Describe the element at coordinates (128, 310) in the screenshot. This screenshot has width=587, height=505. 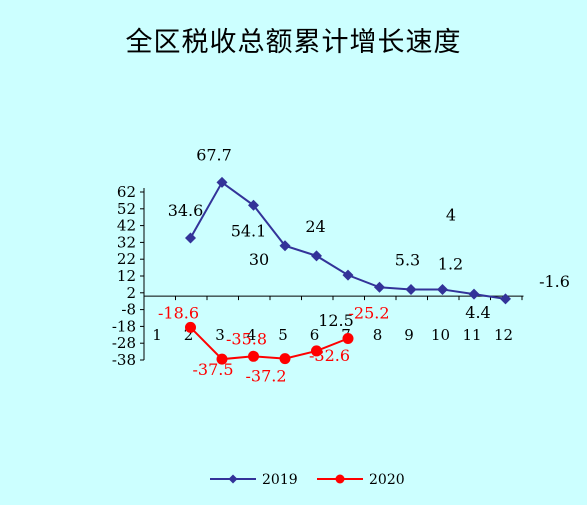
I see `y-tick-label: -8` at that location.